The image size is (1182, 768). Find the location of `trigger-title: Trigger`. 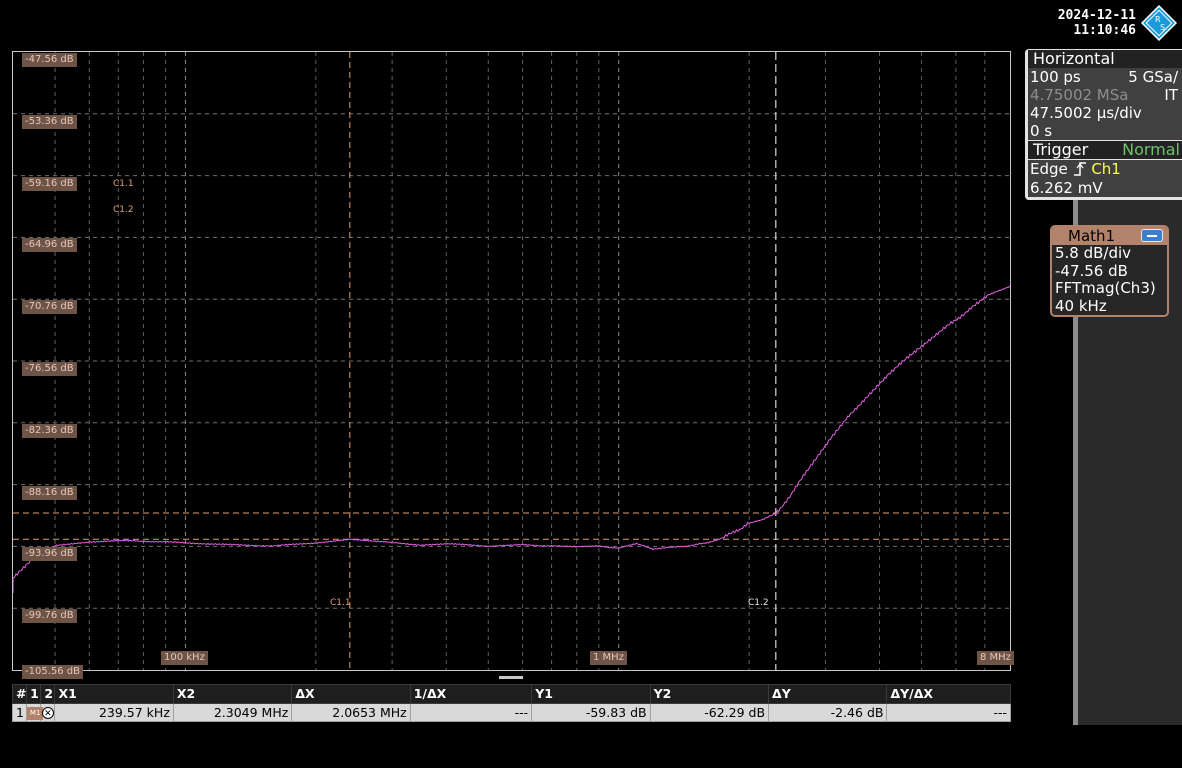

trigger-title: Trigger is located at coordinates (1060, 149).